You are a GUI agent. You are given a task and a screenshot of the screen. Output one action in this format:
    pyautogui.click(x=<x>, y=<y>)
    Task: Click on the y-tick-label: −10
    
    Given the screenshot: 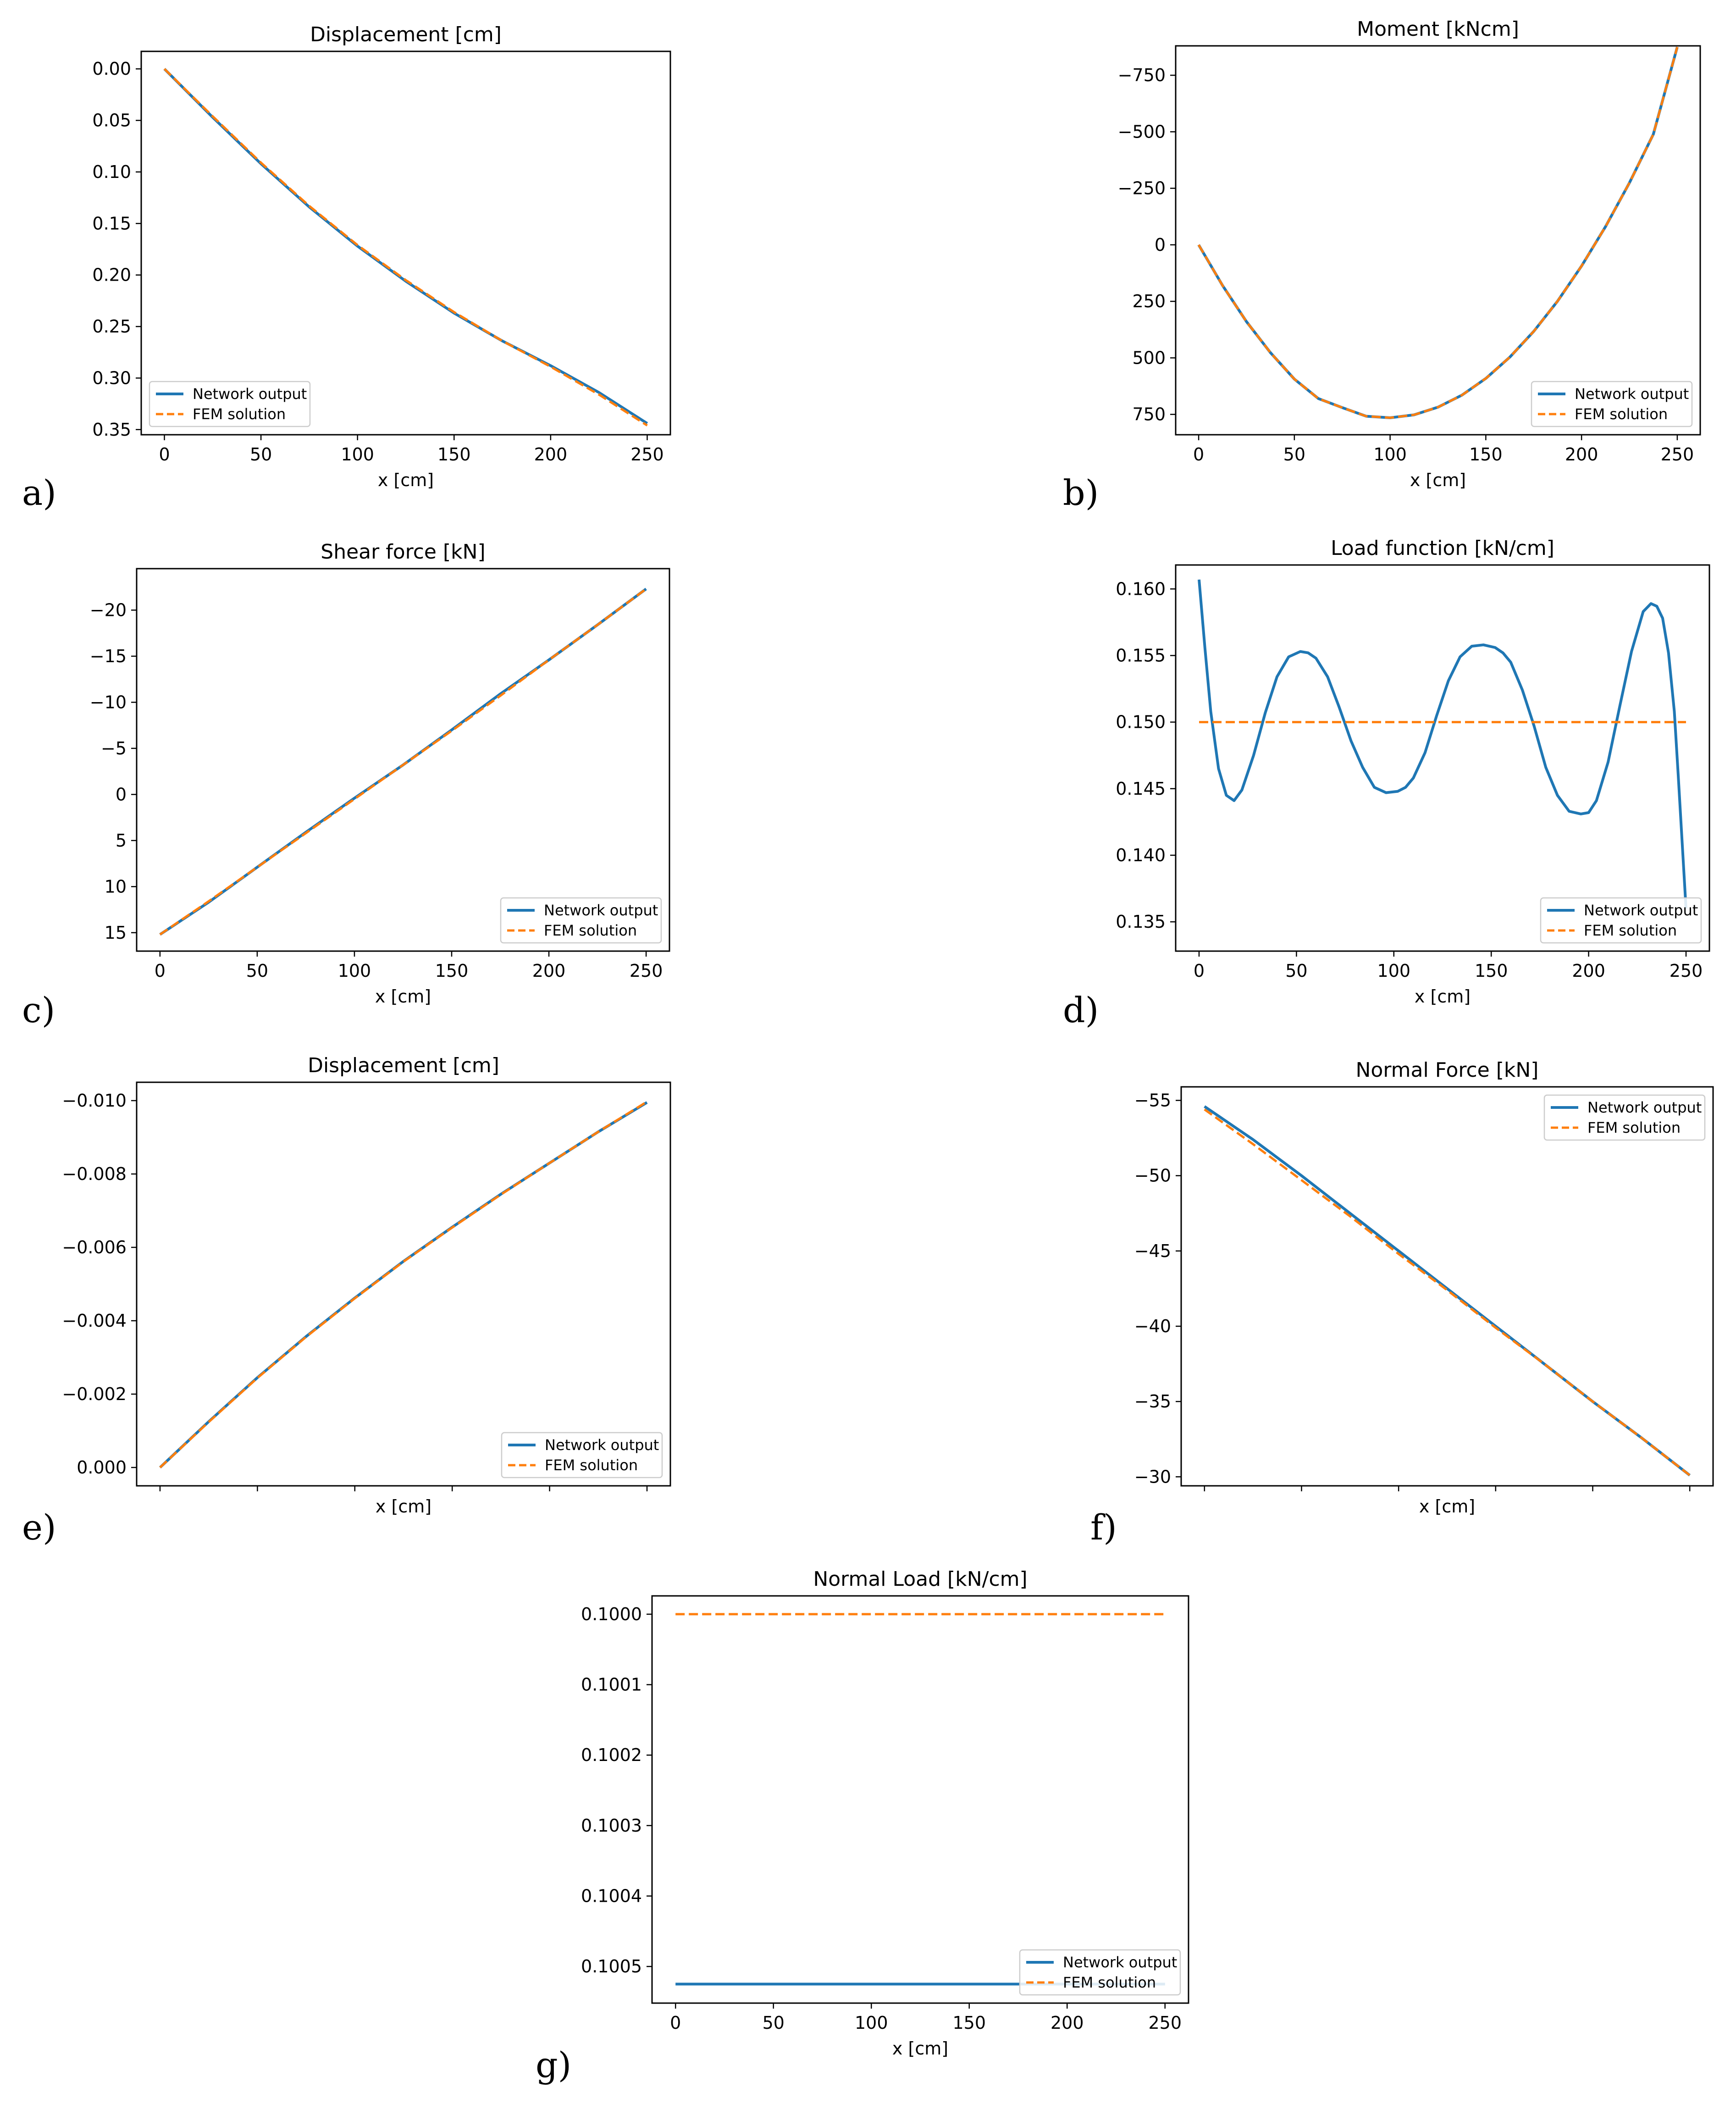 What is the action you would take?
    pyautogui.click(x=109, y=702)
    